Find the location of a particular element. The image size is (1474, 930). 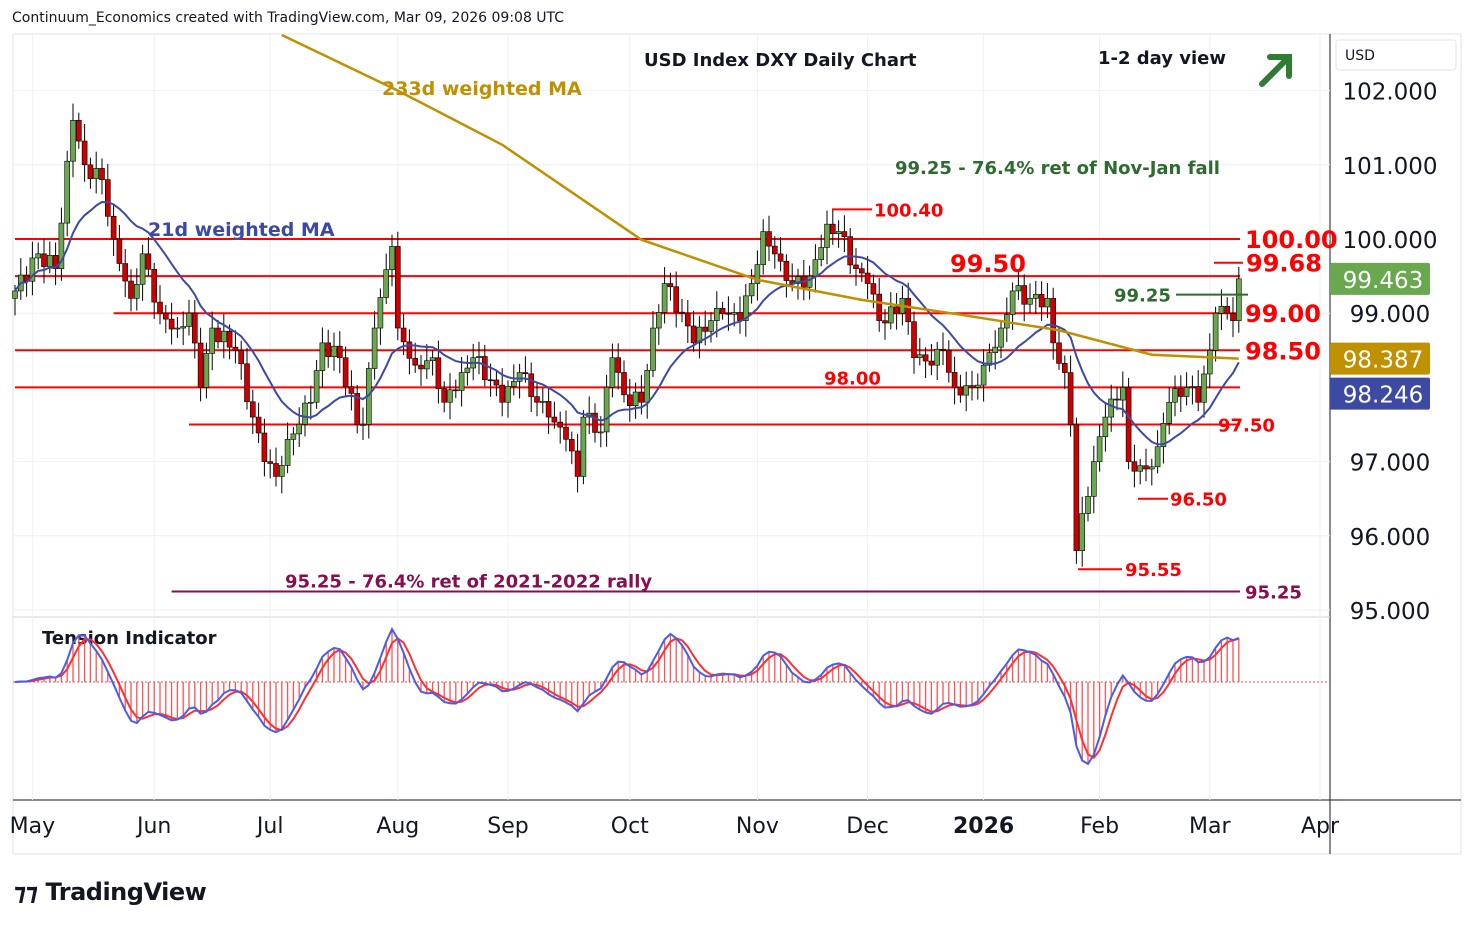

last-value-badge is located at coordinates (1380, 358).